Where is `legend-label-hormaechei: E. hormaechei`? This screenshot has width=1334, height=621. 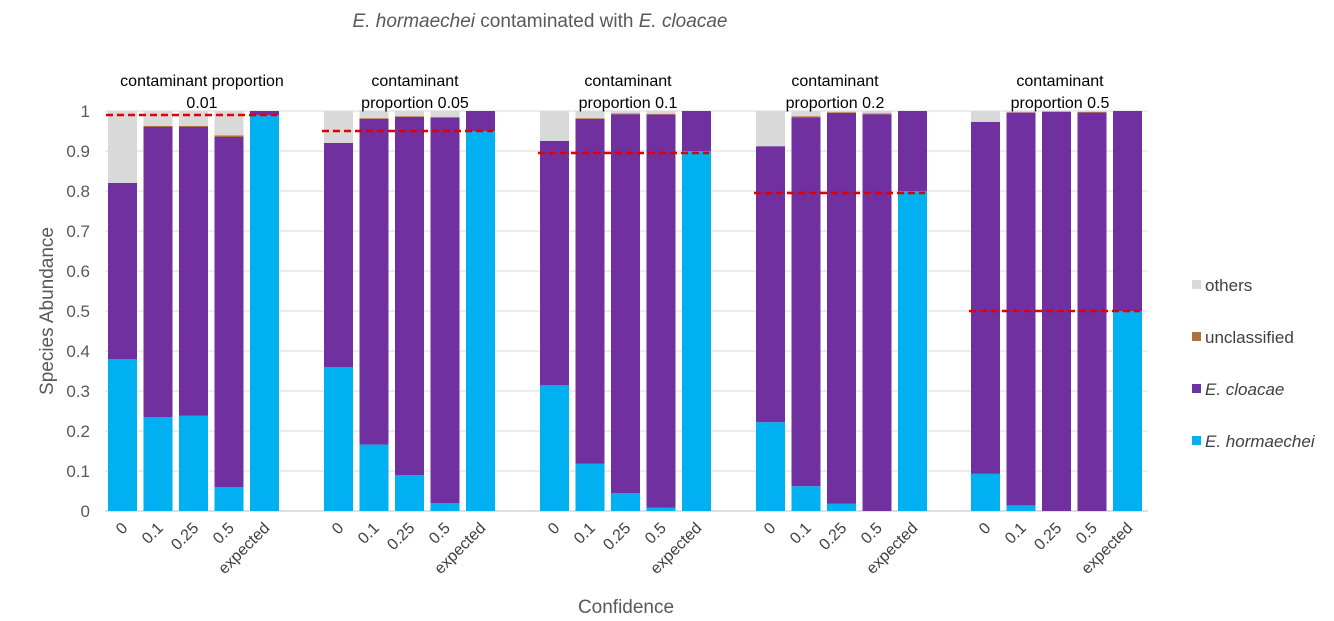
legend-label-hormaechei: E. hormaechei is located at coordinates (1260, 441).